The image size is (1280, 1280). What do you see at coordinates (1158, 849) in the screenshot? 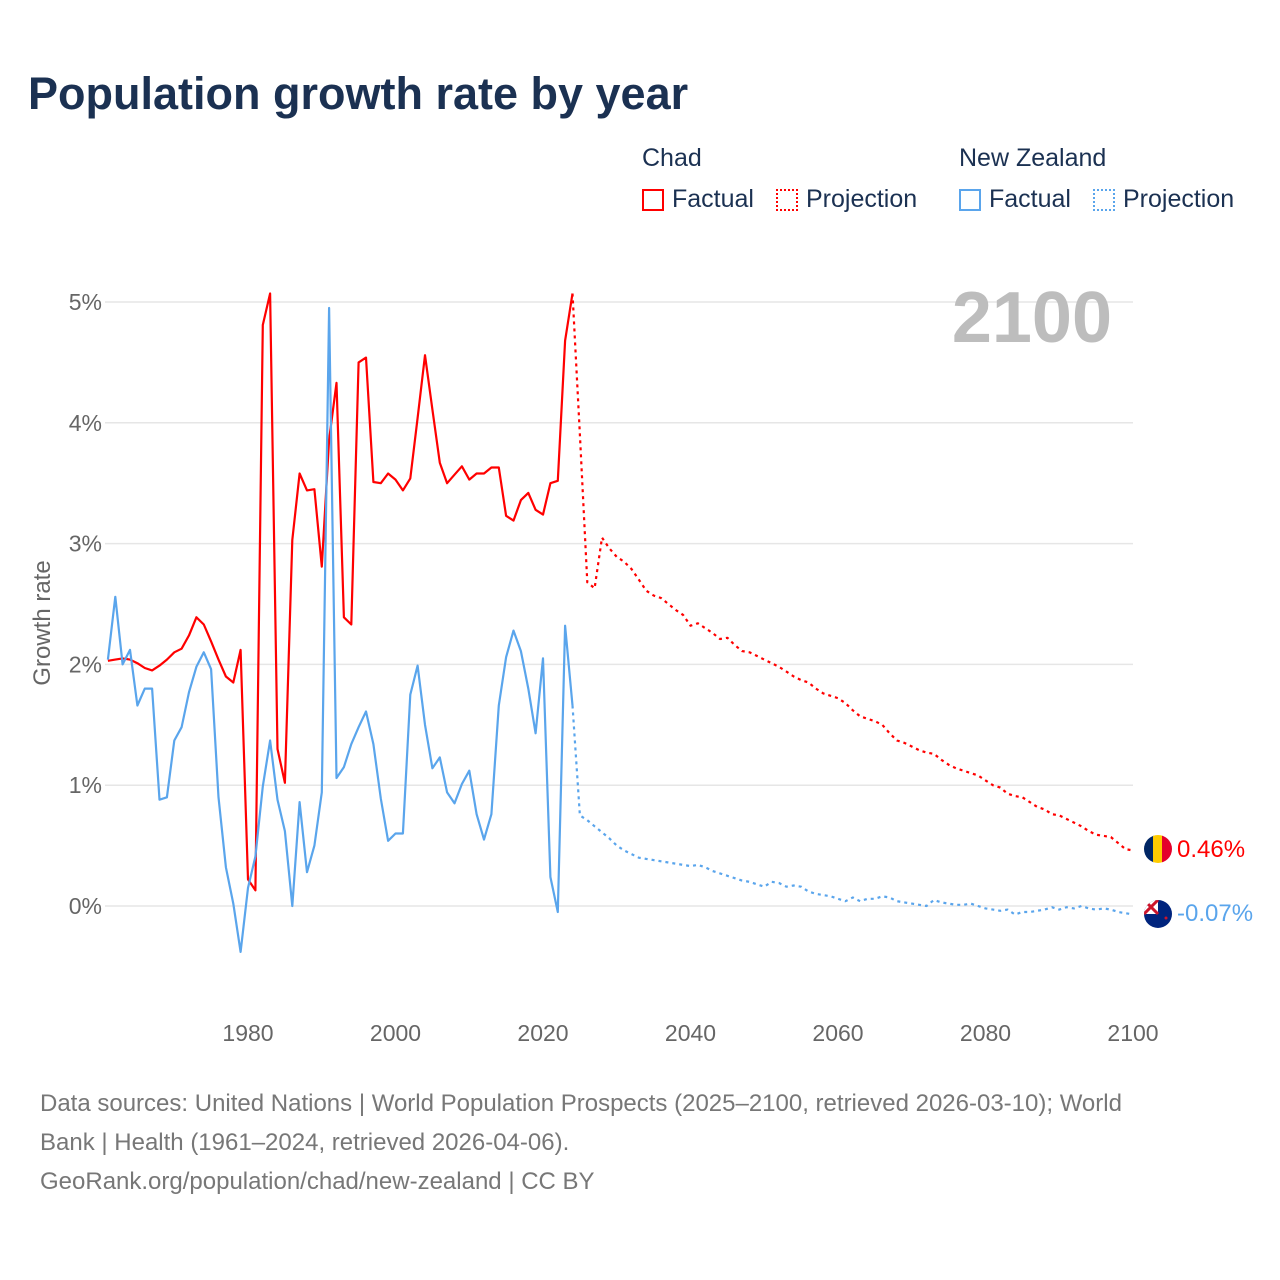
I see `chad-flag-icon` at bounding box center [1158, 849].